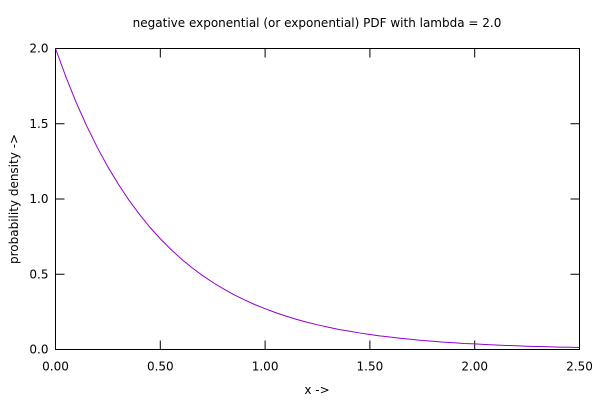  Describe the element at coordinates (474, 367) in the screenshot. I see `x-tick-label: 2.00` at that location.